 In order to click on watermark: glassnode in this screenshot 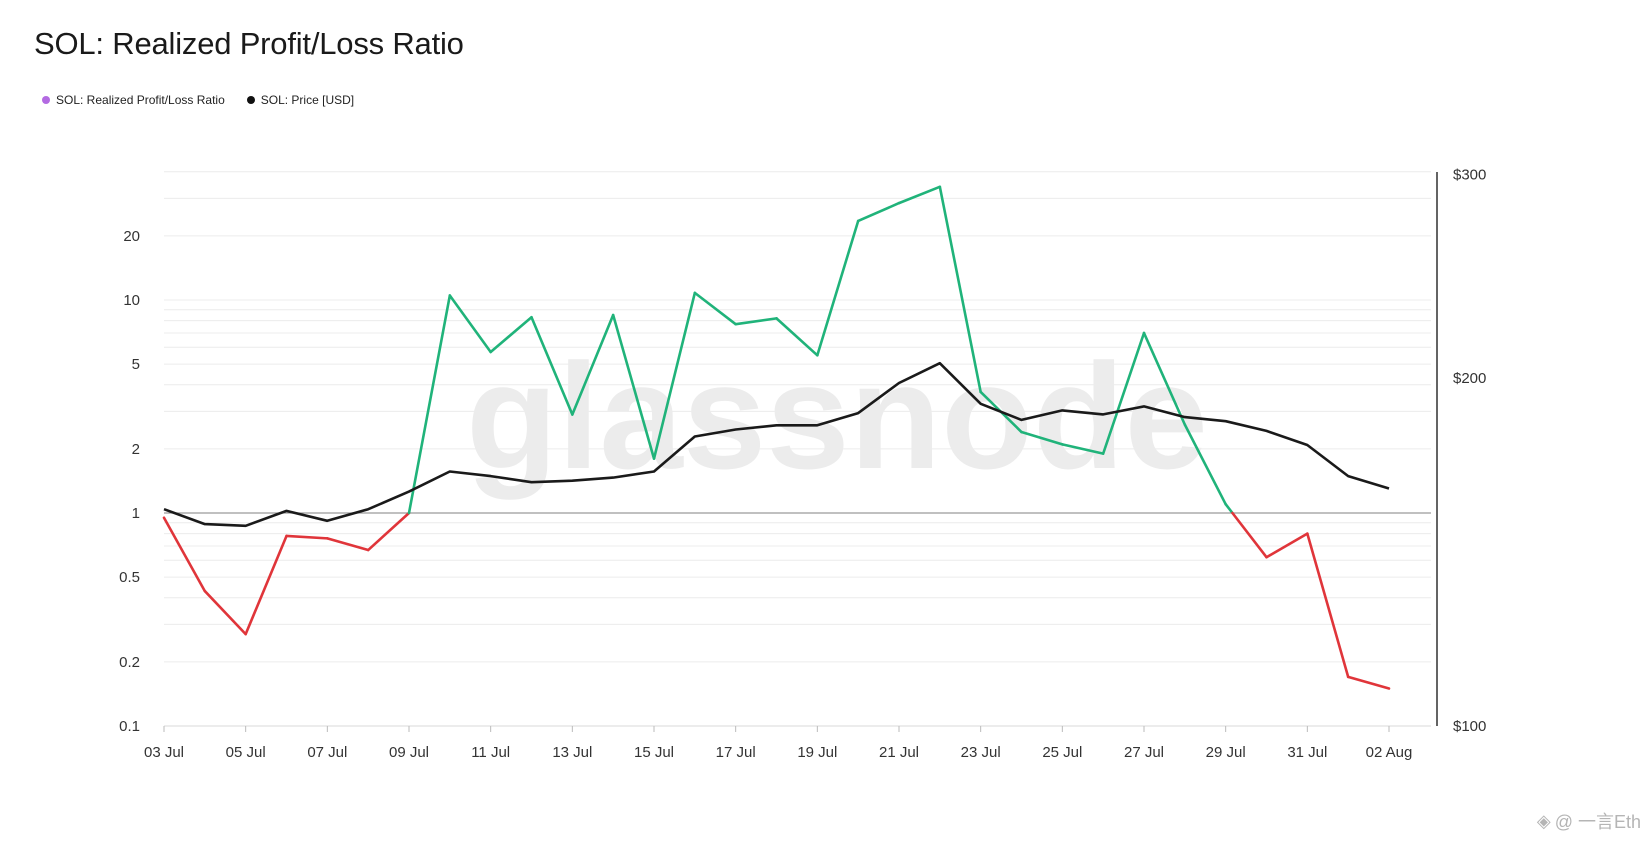, I will do `click(837, 416)`.